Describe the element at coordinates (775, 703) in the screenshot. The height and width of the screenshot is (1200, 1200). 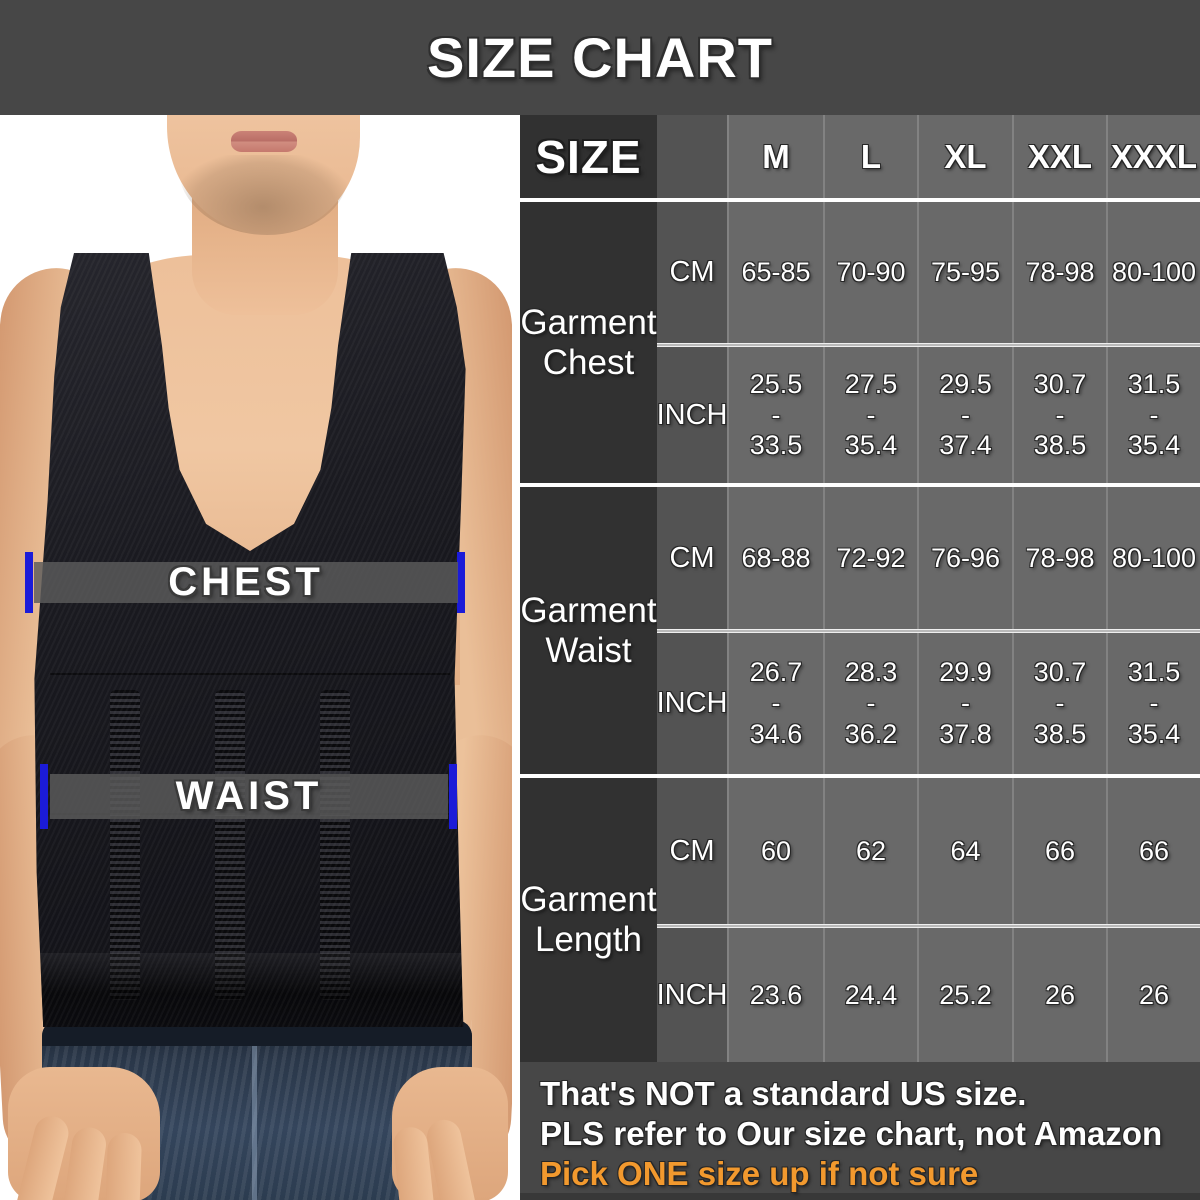
I see `table-cell: 26.7 - 34.6` at that location.